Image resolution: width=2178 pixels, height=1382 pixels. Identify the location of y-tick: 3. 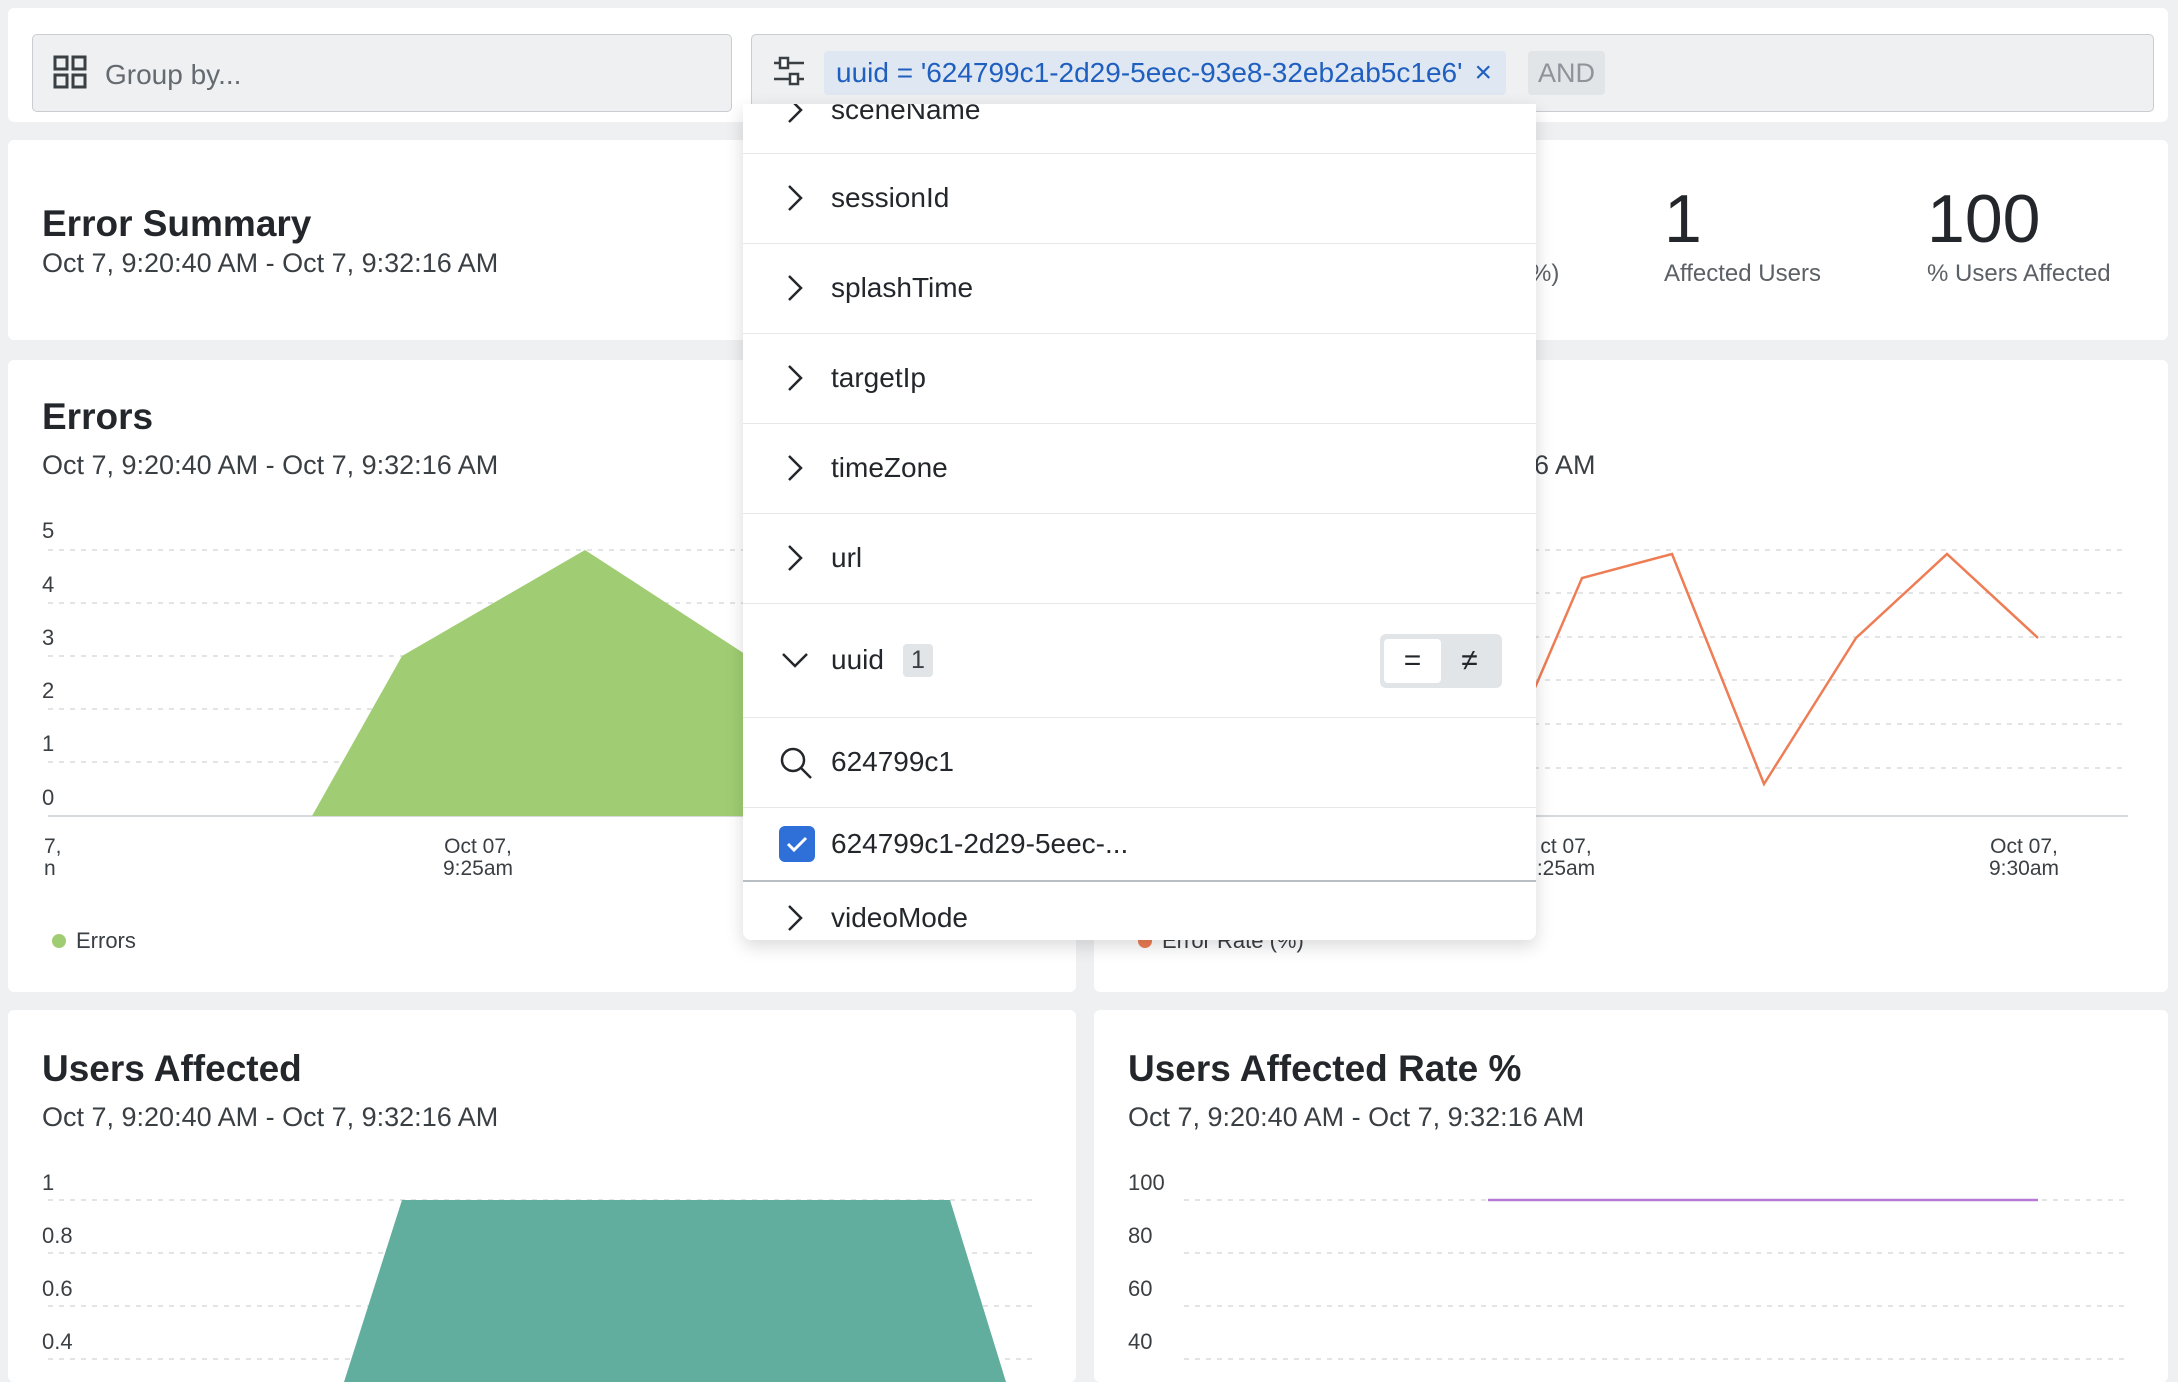
(48, 637).